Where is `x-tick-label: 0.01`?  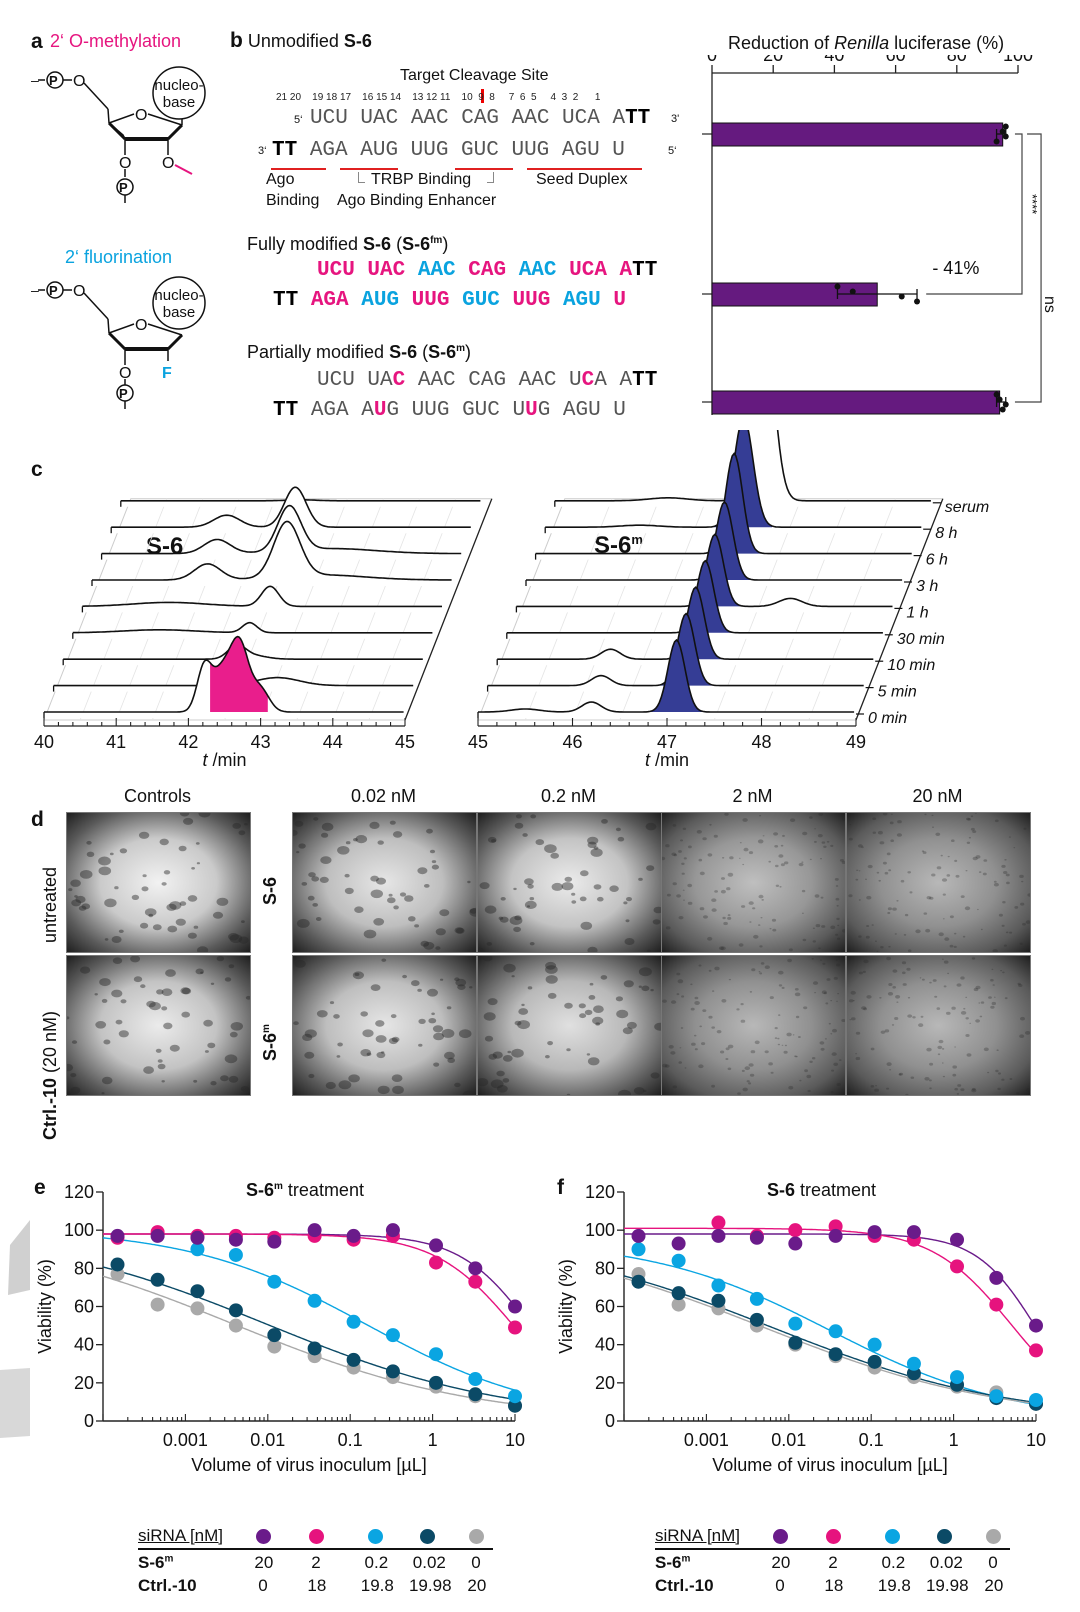
x-tick-label: 0.01 is located at coordinates (267, 1440).